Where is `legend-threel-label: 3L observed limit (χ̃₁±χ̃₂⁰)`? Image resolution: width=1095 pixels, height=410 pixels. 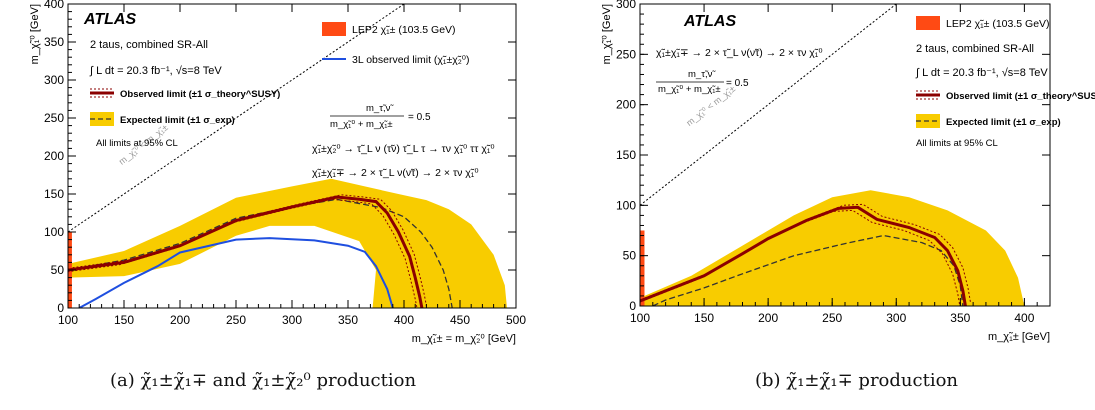
legend-threel-label: 3L observed limit (χ̃₁±χ̃₂⁰) is located at coordinates (411, 60).